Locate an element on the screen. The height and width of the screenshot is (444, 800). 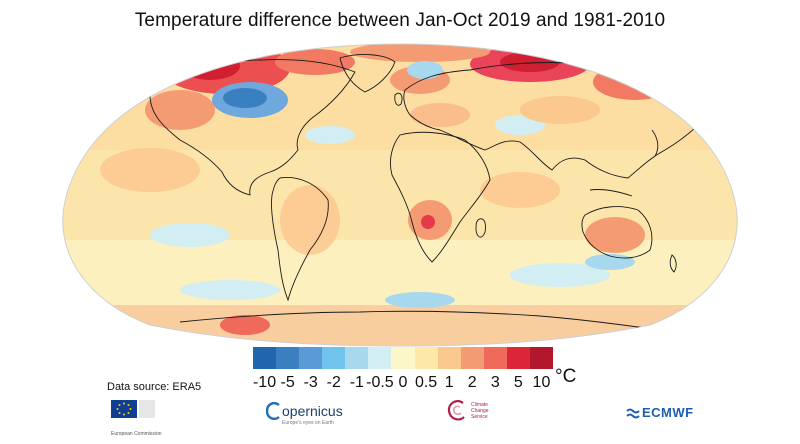
coast-antarctica is located at coordinates (420, 320).